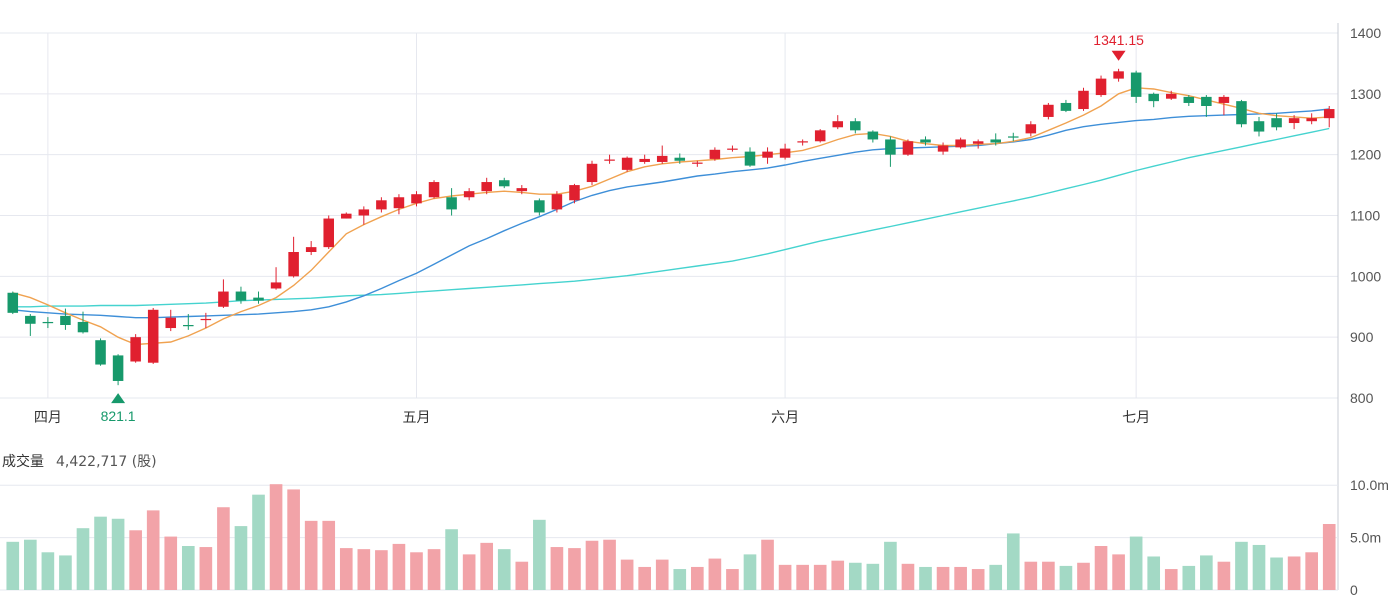  Describe the element at coordinates (23, 461) in the screenshot. I see `volume-title-label: 成交量` at that location.